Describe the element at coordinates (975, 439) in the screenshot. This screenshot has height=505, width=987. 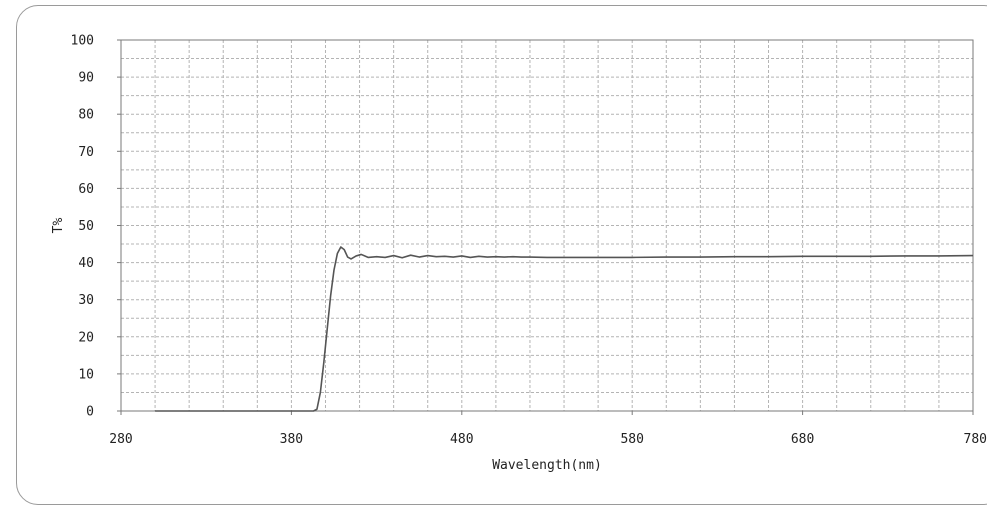
I see `x-tick-label: 780` at that location.